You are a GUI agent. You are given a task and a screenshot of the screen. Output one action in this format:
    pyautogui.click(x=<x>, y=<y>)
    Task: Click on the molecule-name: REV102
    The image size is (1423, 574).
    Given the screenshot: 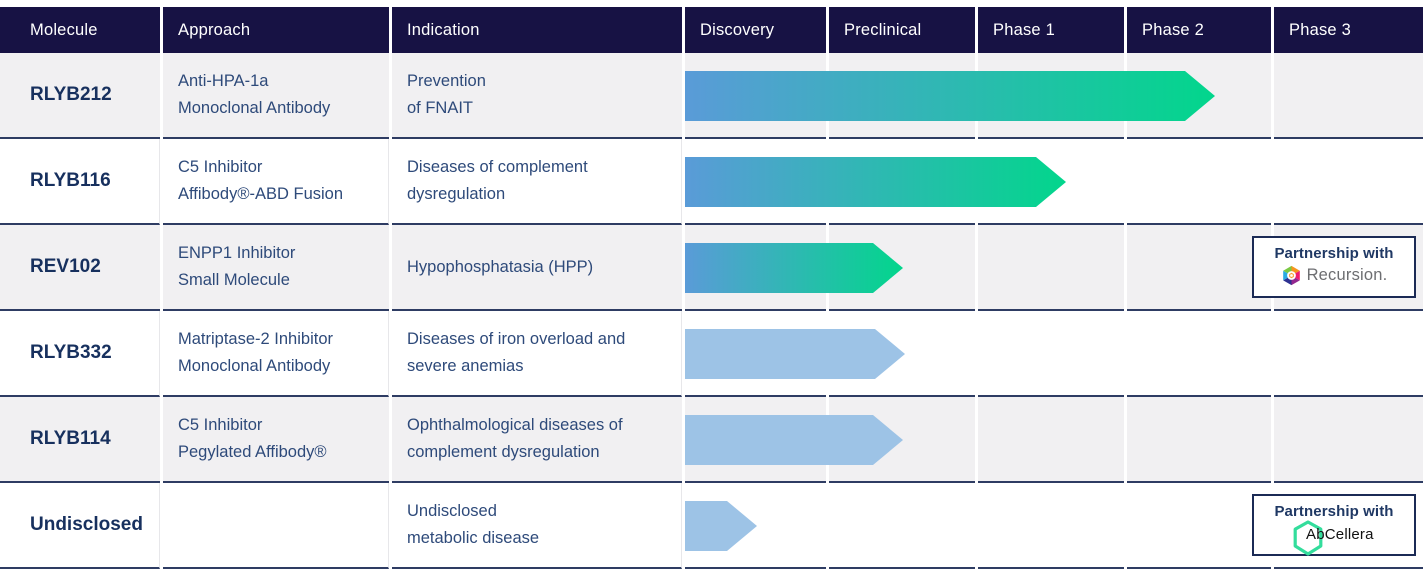 What is the action you would take?
    pyautogui.click(x=80, y=268)
    